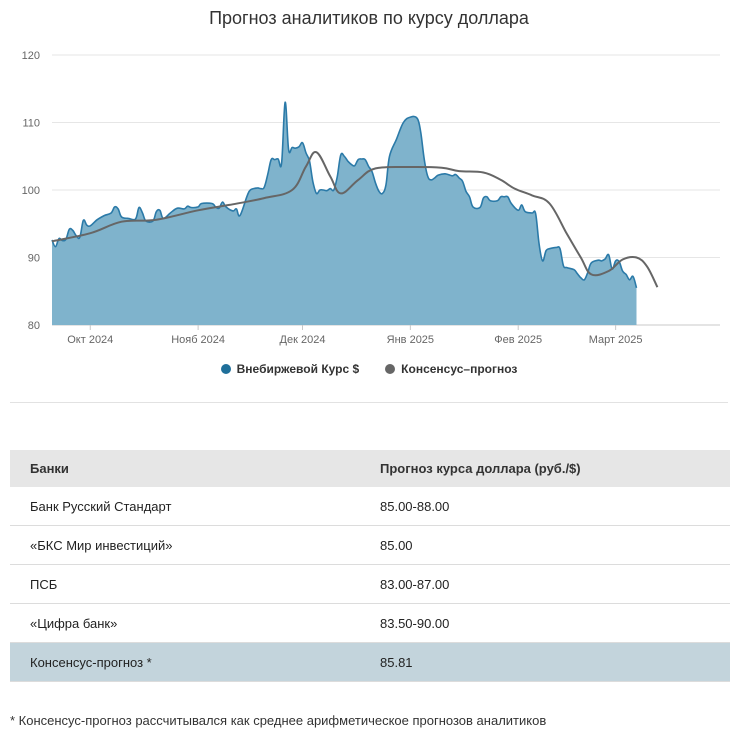 Image resolution: width=738 pixels, height=731 pixels. What do you see at coordinates (185, 623) in the screenshot?
I see `table-cell-bank: «Цифра банк»` at bounding box center [185, 623].